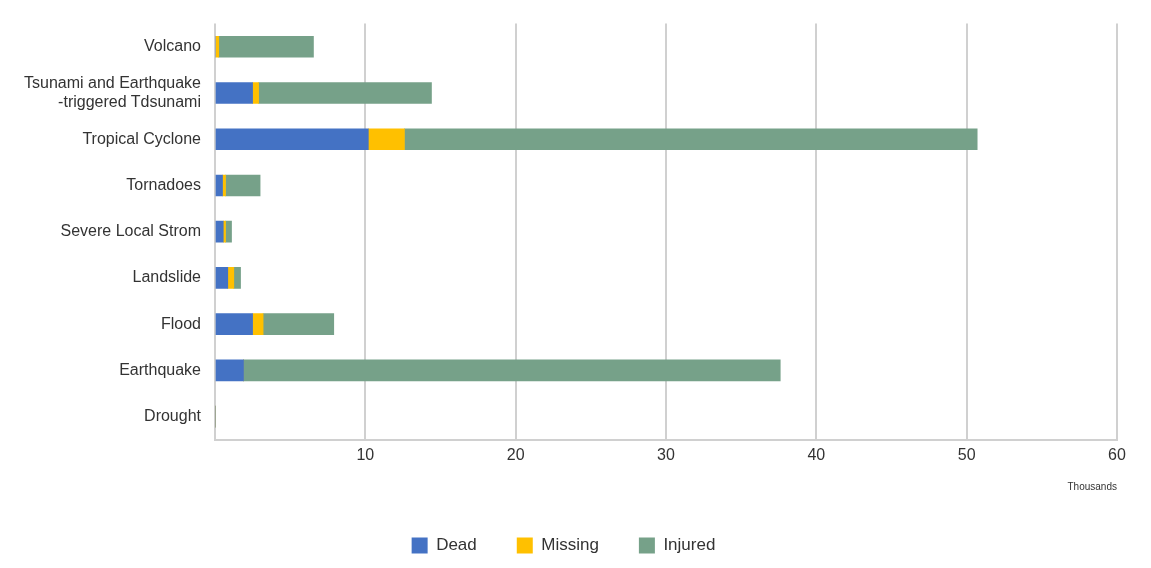 The width and height of the screenshot is (1151, 568). What do you see at coordinates (666, 454) in the screenshot?
I see `x-tick-label: 30` at bounding box center [666, 454].